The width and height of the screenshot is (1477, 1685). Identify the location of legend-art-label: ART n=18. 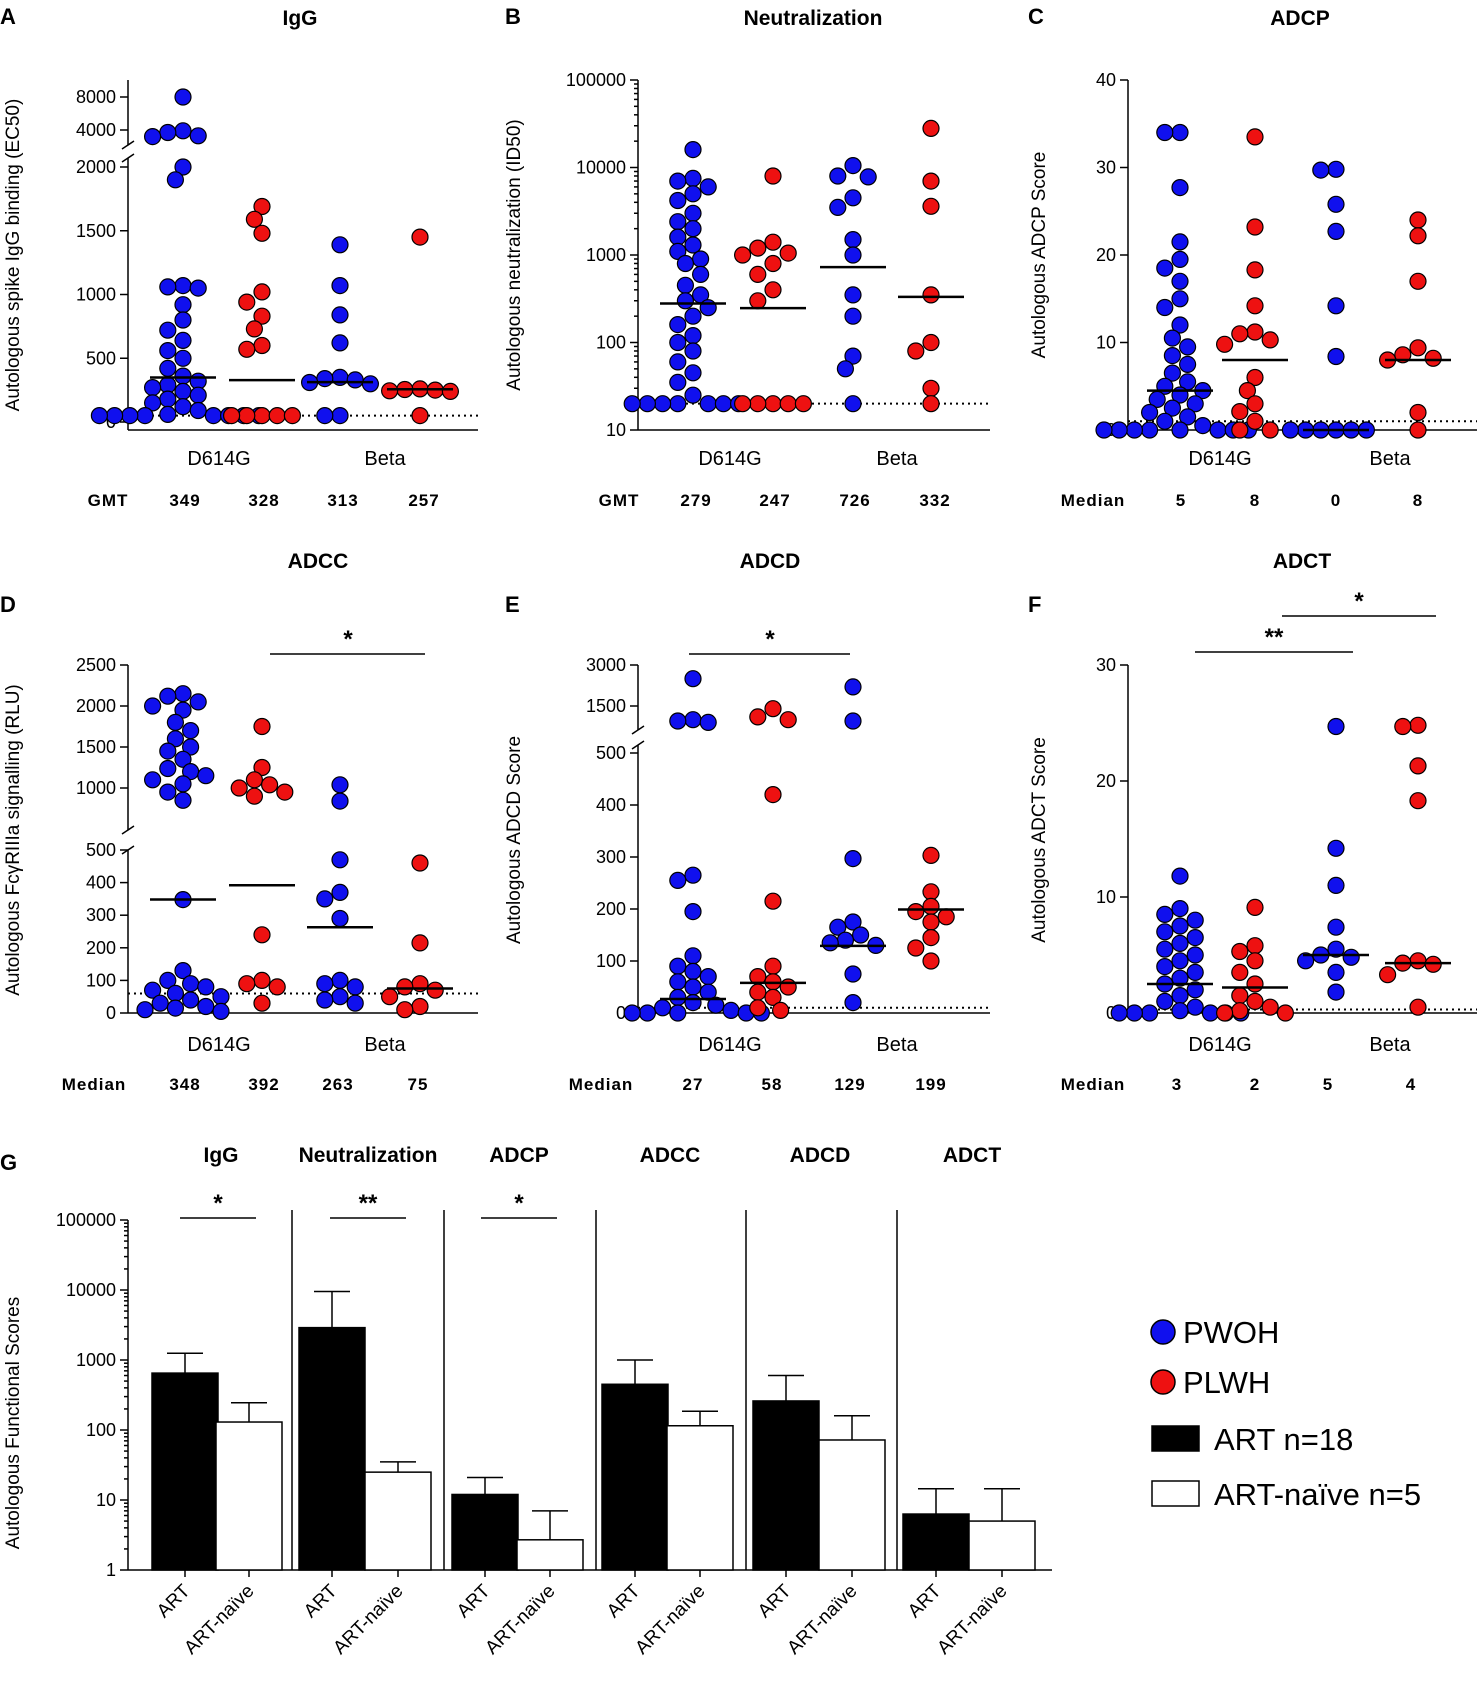
(1283, 1439).